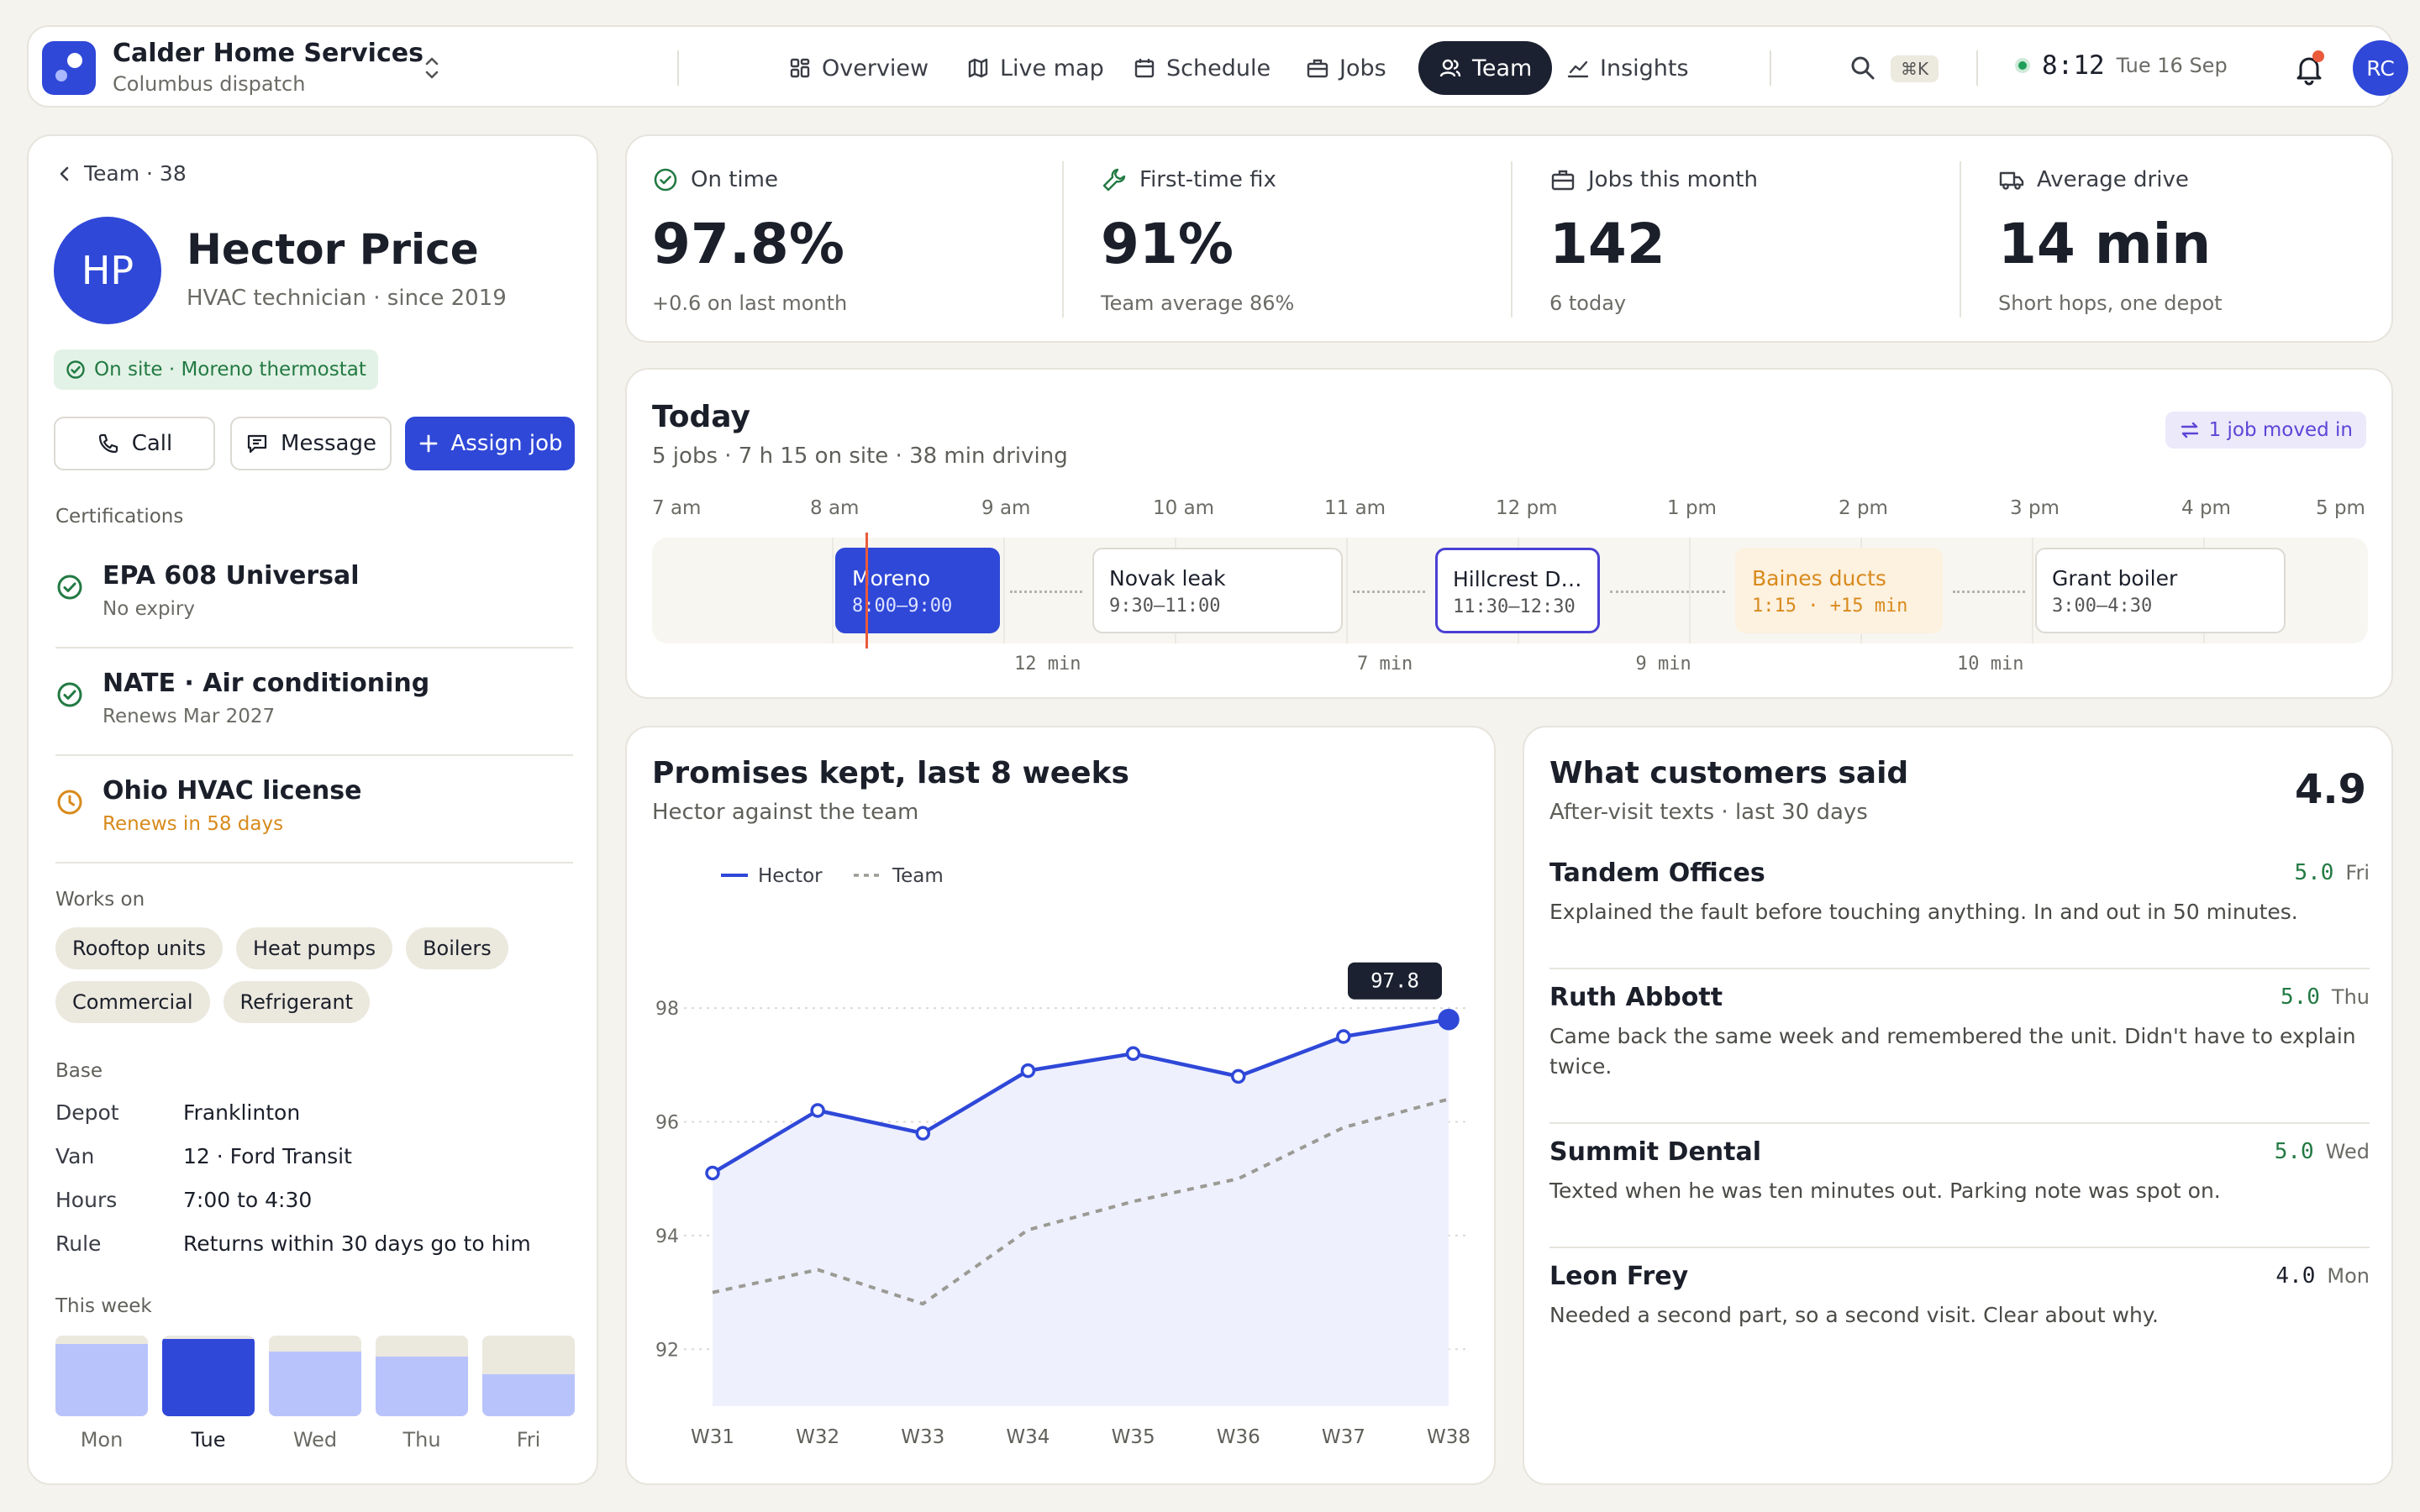 The image size is (2420, 1512). Describe the element at coordinates (1527, 508) in the screenshot. I see `hour-tick-label: 12 pm` at that location.